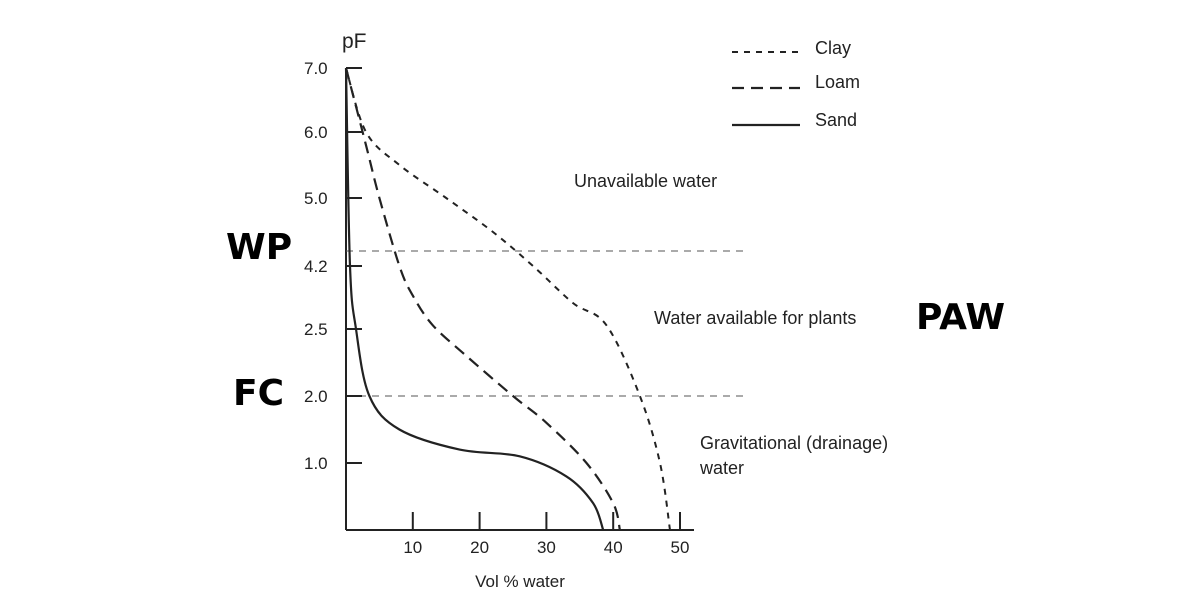 The width and height of the screenshot is (1200, 603). Describe the element at coordinates (258, 393) in the screenshot. I see `fc-label: FC` at that location.